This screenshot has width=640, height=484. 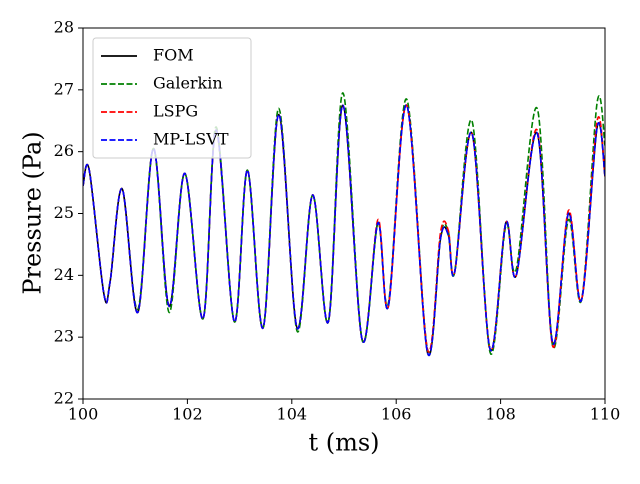 What do you see at coordinates (83, 414) in the screenshot?
I see `x-tick-label: 100` at bounding box center [83, 414].